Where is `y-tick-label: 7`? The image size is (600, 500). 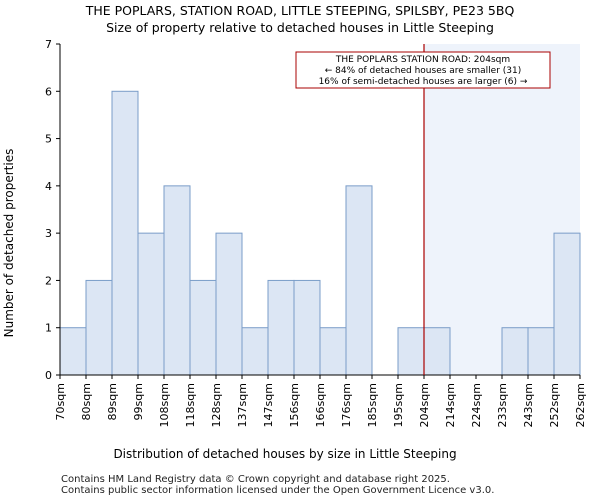 y-tick-label: 7 is located at coordinates (48, 44).